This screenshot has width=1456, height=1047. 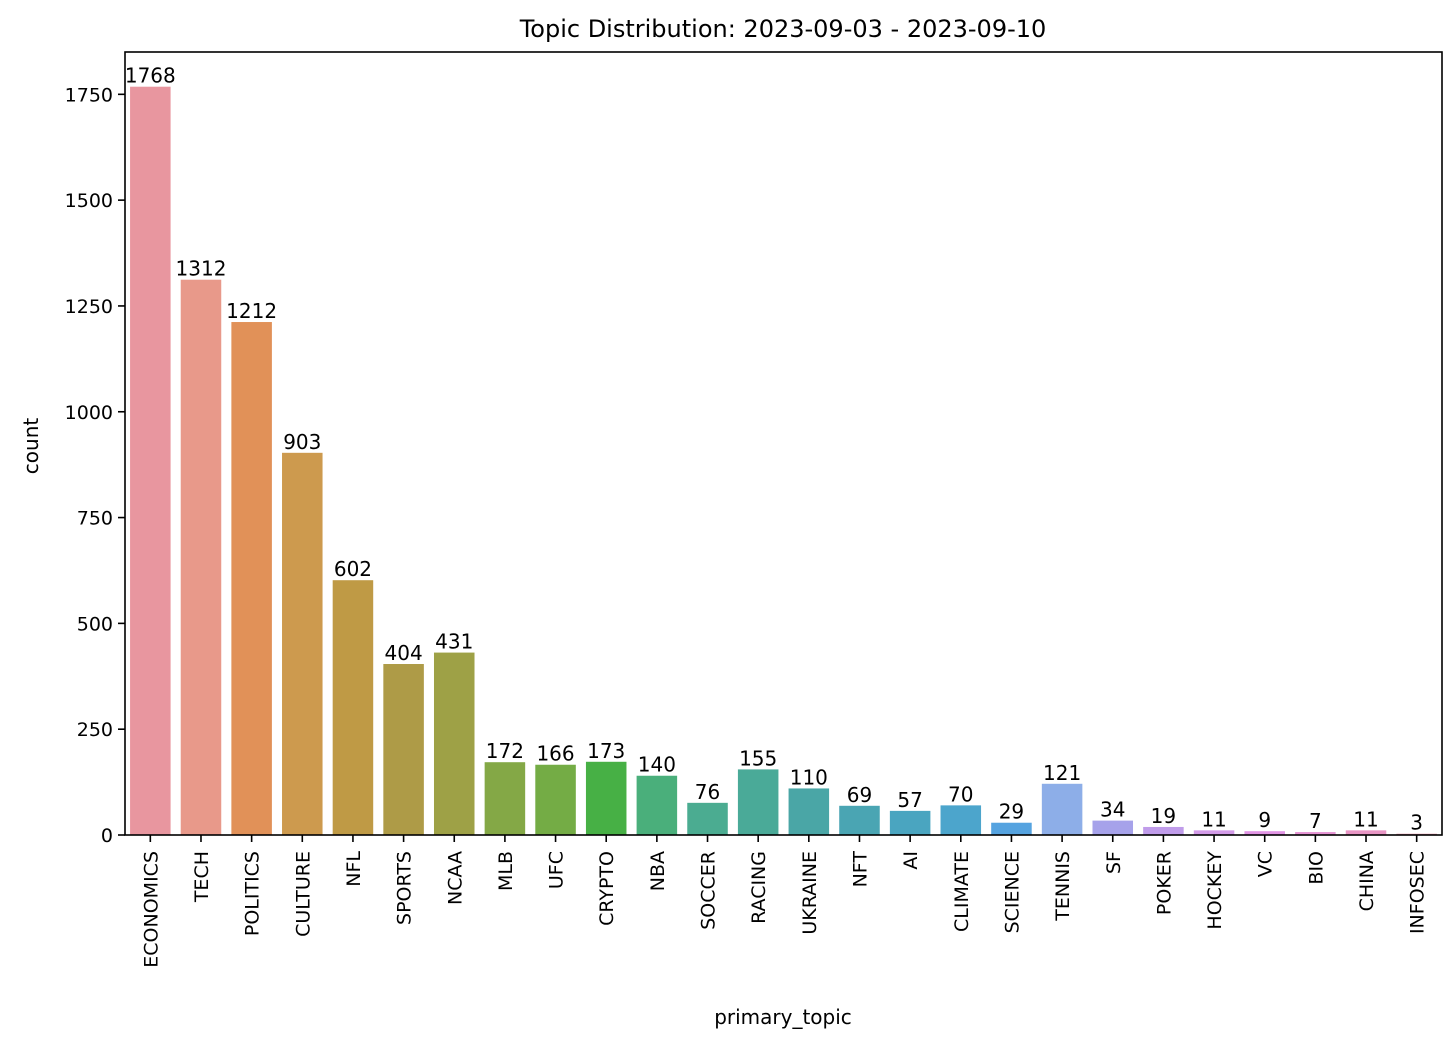 What do you see at coordinates (302, 643) in the screenshot?
I see `bar-culture` at bounding box center [302, 643].